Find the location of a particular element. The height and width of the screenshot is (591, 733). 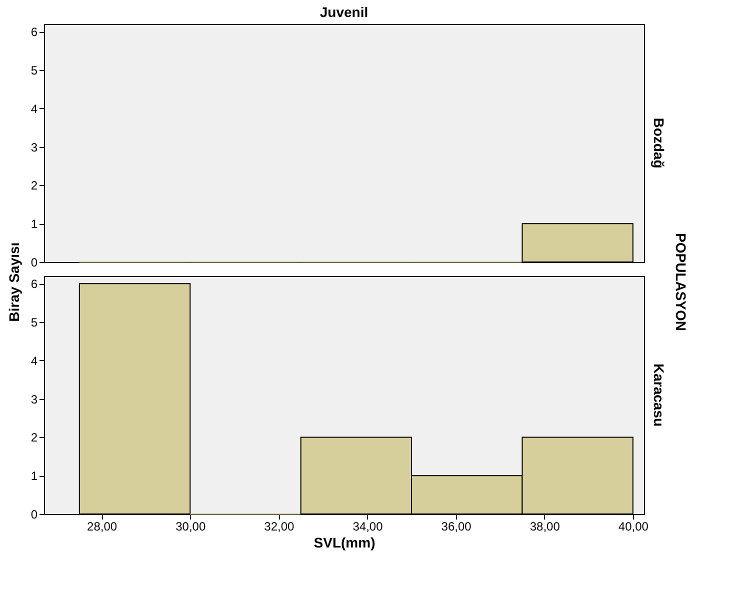

y2-axis-title: Karacasu is located at coordinates (659, 395).